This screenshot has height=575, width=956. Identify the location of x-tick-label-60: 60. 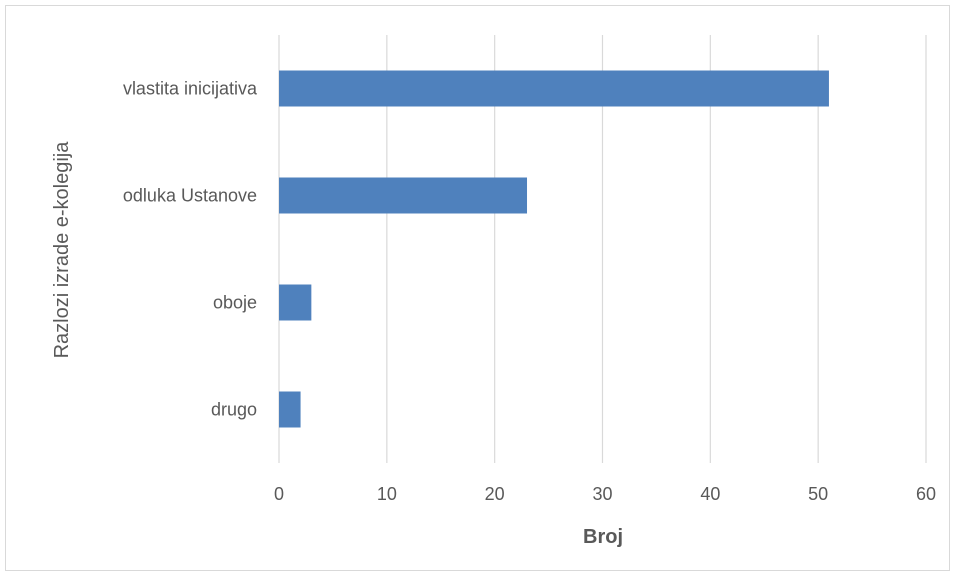
(926, 494).